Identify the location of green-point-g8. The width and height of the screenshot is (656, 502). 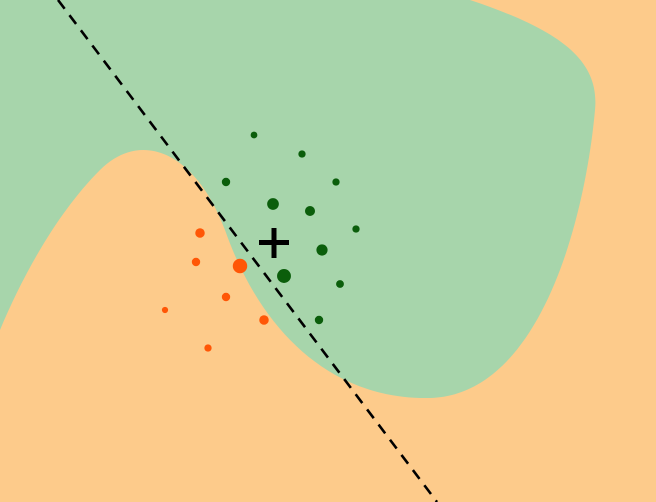
(322, 250).